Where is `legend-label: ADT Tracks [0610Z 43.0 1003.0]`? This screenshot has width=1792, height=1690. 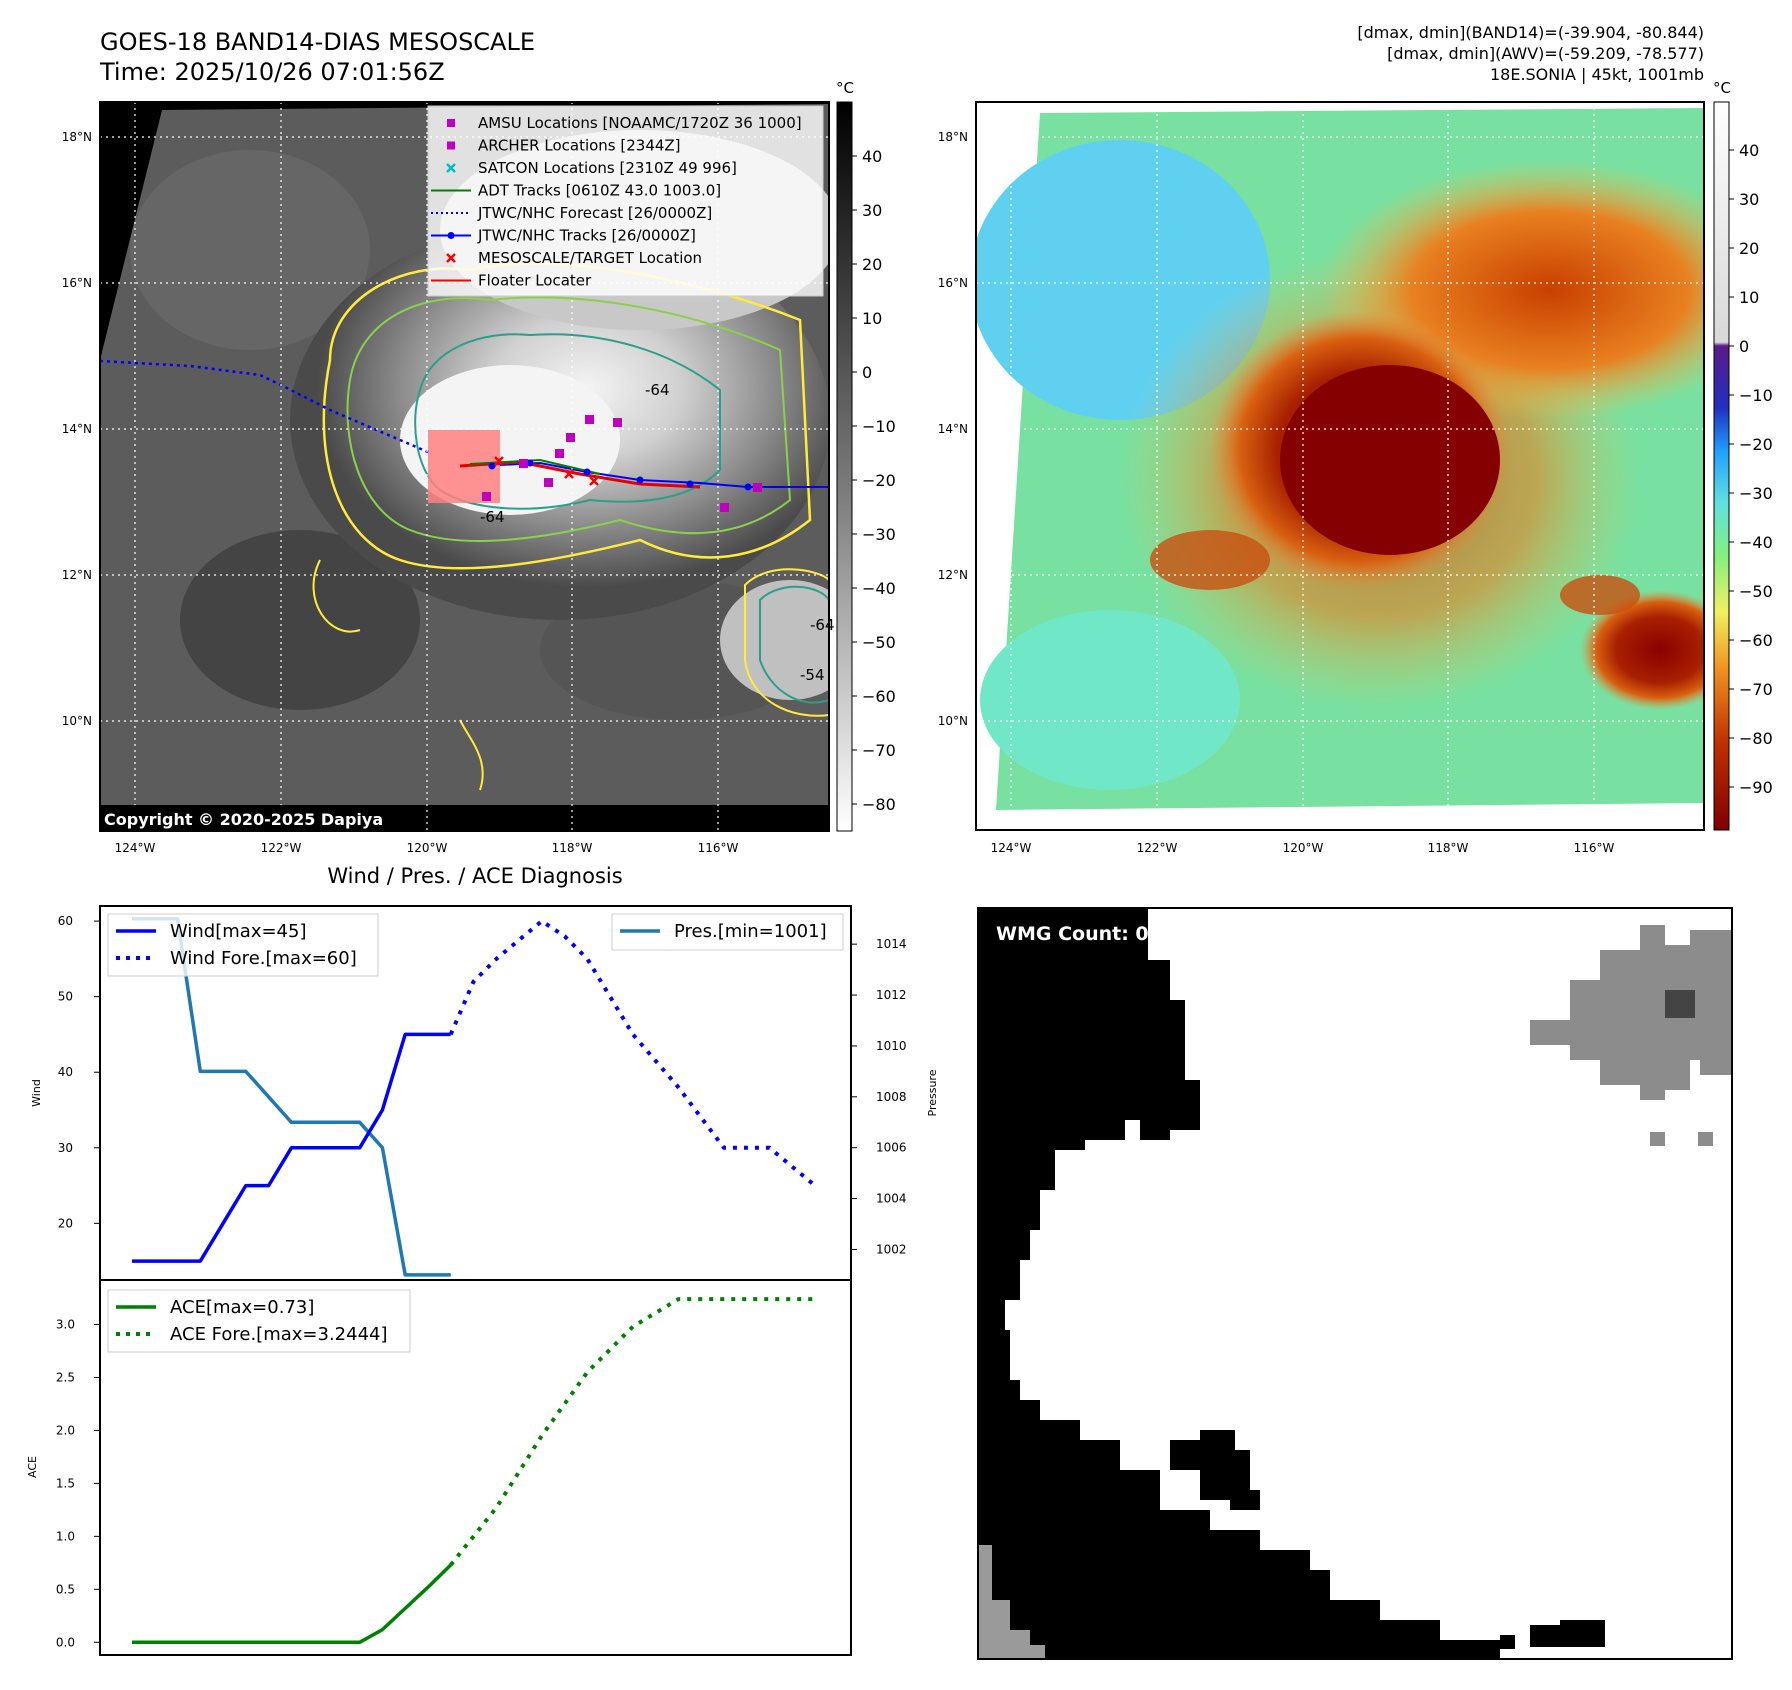 legend-label: ADT Tracks [0610Z 43.0 1003.0] is located at coordinates (599, 191).